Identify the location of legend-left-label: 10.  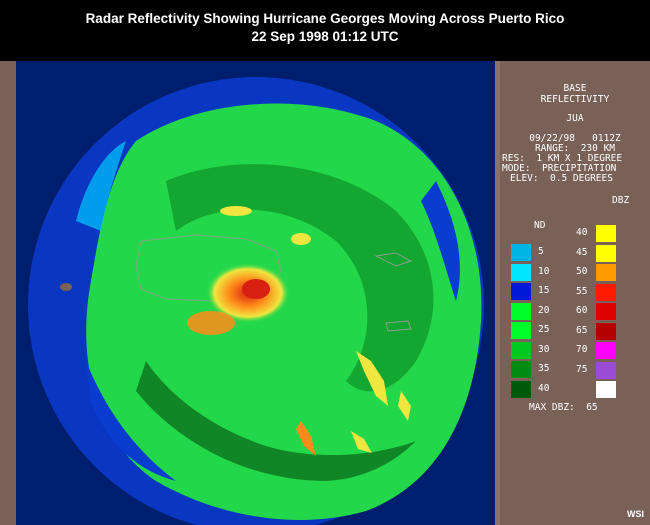
(544, 271).